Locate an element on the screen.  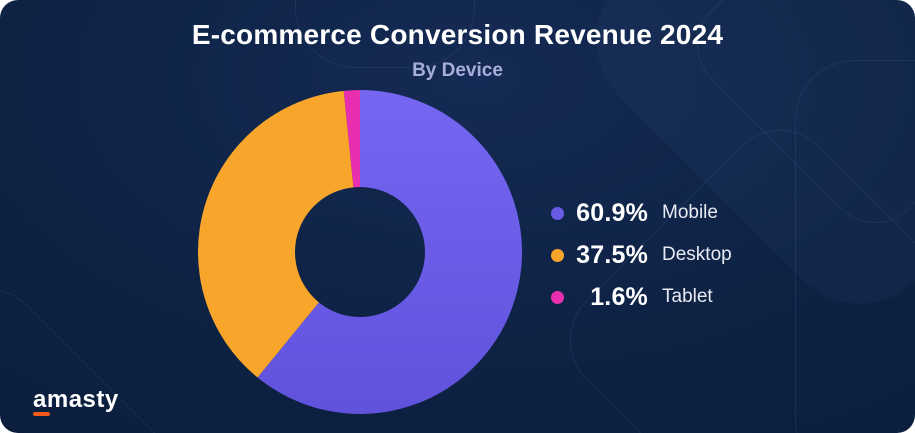
legend-item-mobile: 60.9% Mobile is located at coordinates (641, 213).